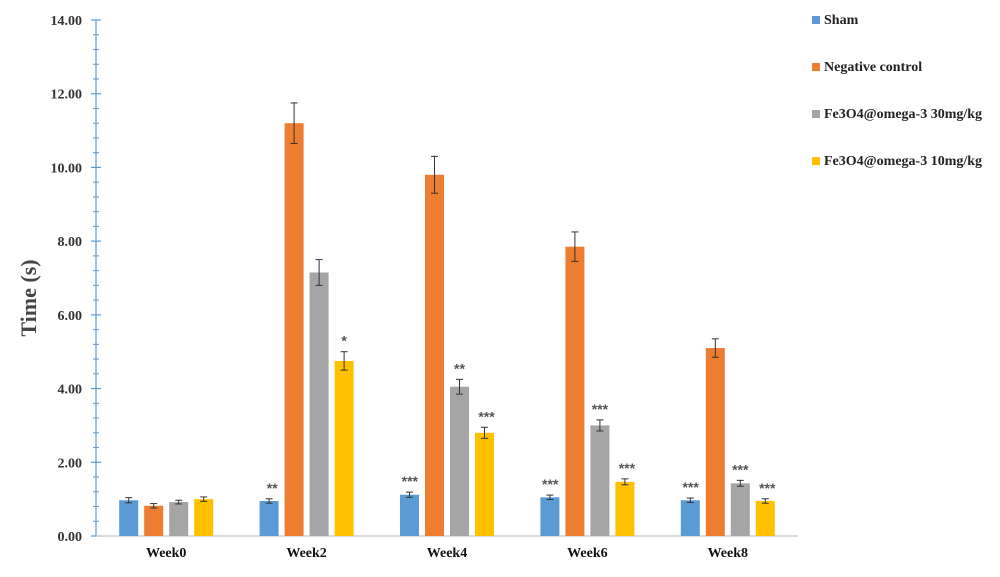 This screenshot has height=577, width=1000. What do you see at coordinates (67, 95) in the screenshot?
I see `y-tick-label: 12.00` at bounding box center [67, 95].